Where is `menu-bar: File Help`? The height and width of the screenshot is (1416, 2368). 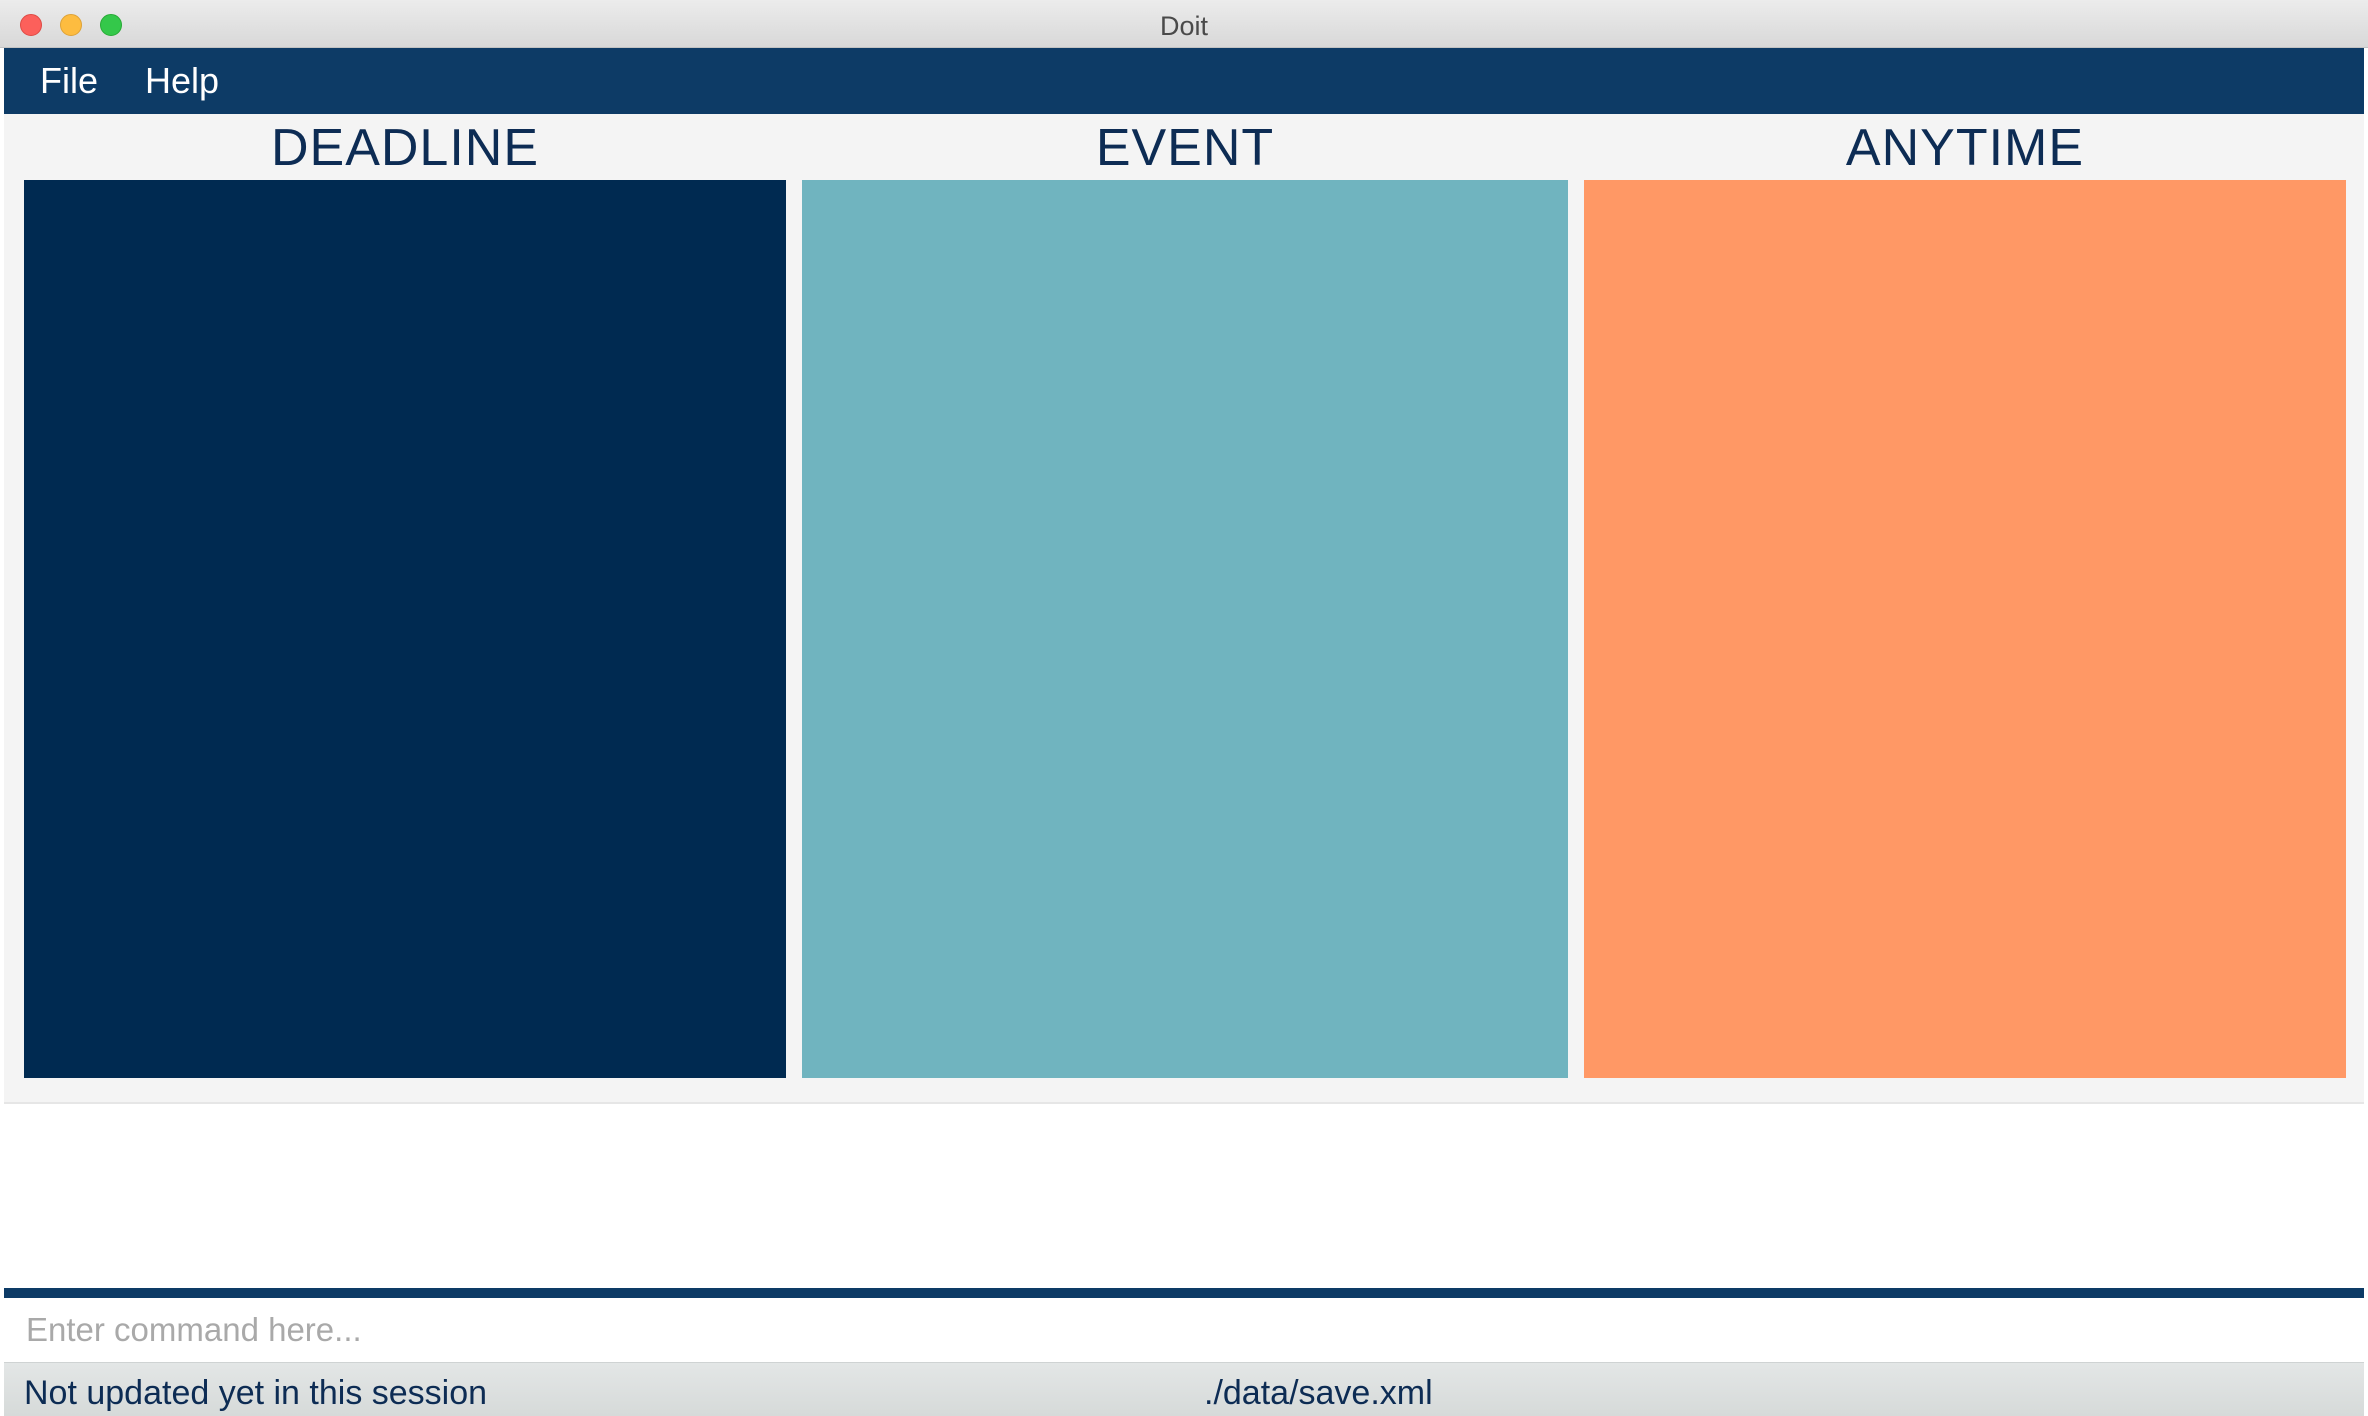
menu-bar: File Help is located at coordinates (1184, 81).